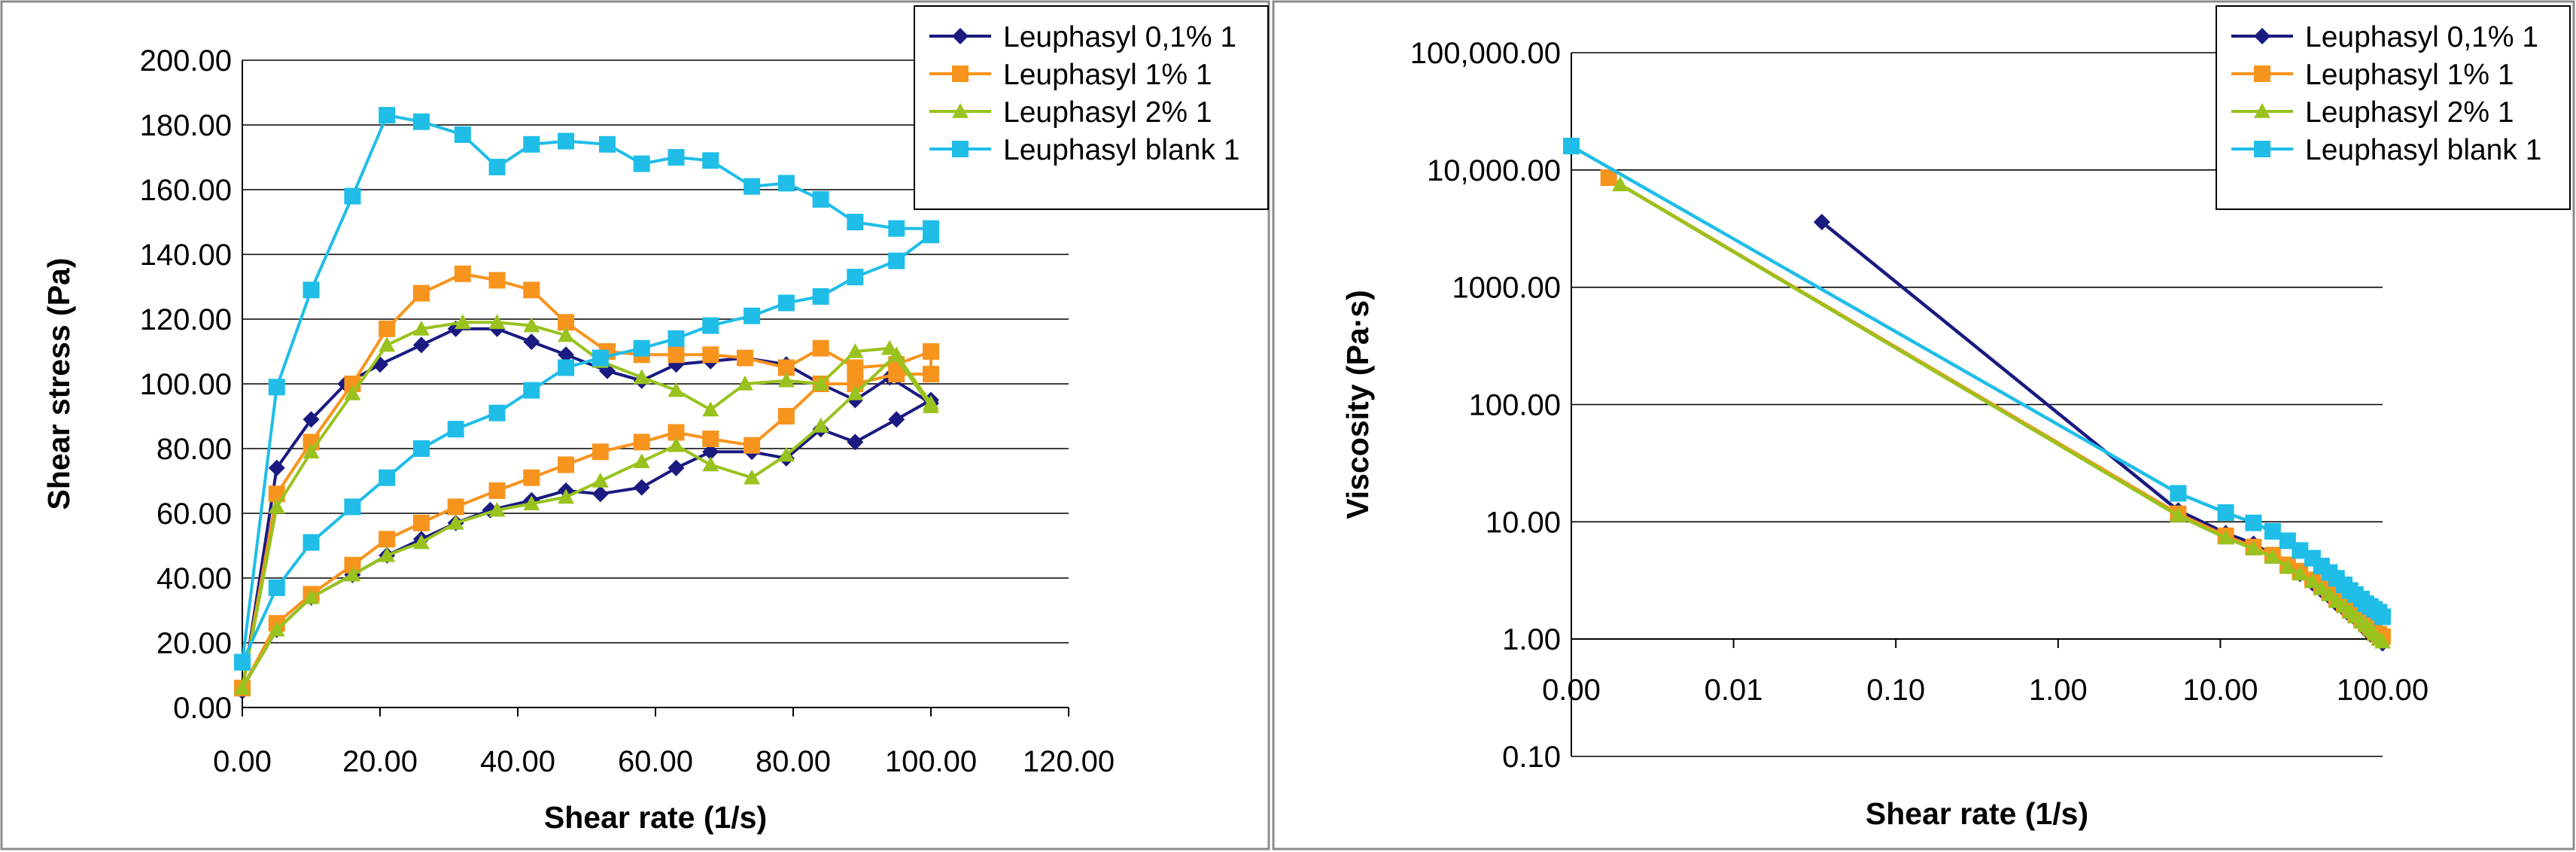  I want to click on x-tick-label: 80.00, so click(793, 761).